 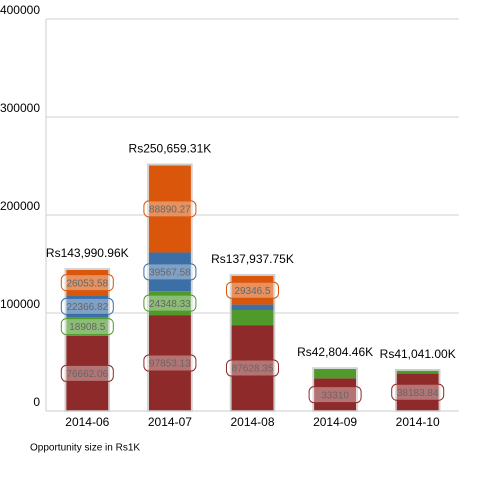 I want to click on value-label: 26053.58, so click(x=87, y=283).